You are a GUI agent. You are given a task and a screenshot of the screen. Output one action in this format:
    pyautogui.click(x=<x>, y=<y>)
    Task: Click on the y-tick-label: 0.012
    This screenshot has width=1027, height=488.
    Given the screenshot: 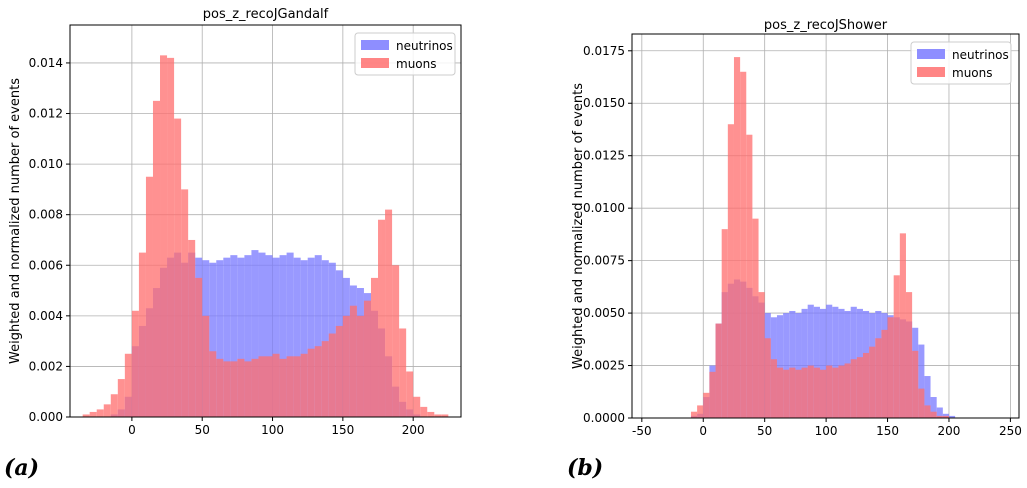 What is the action you would take?
    pyautogui.click(x=46, y=114)
    